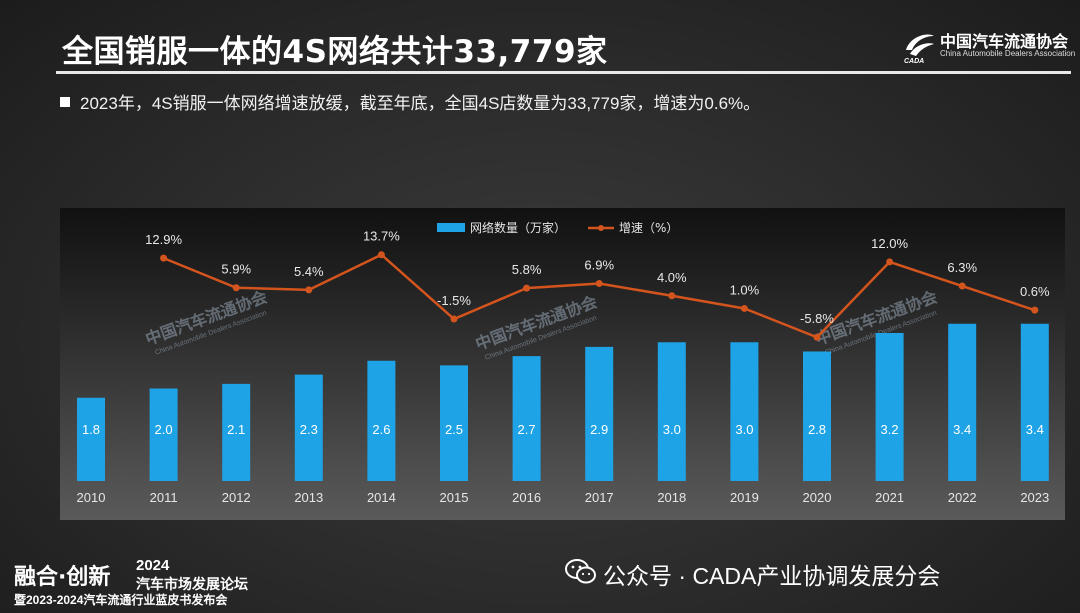 The width and height of the screenshot is (1080, 613). What do you see at coordinates (454, 497) in the screenshot?
I see `x-tick-2015: 2015` at bounding box center [454, 497].